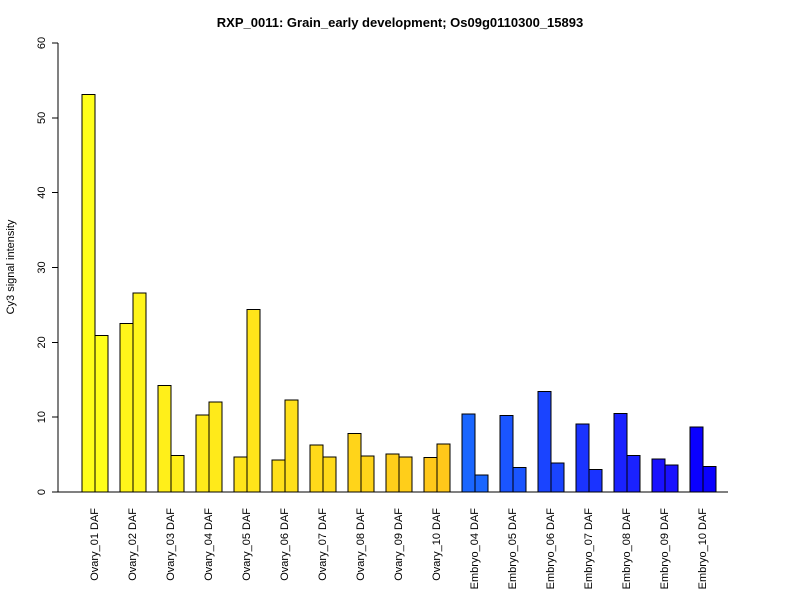  I want to click on category-label: Embryo_06 DAF, so click(551, 549).